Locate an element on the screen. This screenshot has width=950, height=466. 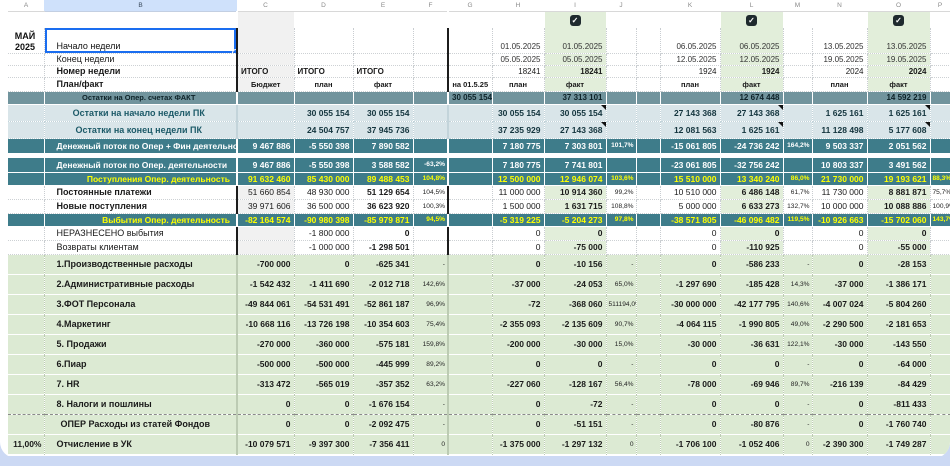
row-label: Постоянные платежи is located at coordinates (141, 192).